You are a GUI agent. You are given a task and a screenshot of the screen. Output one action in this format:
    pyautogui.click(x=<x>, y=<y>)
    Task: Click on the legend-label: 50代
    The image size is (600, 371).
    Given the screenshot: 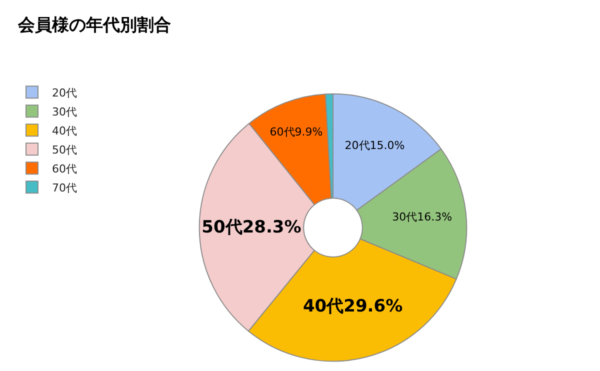 What is the action you would take?
    pyautogui.click(x=64, y=149)
    